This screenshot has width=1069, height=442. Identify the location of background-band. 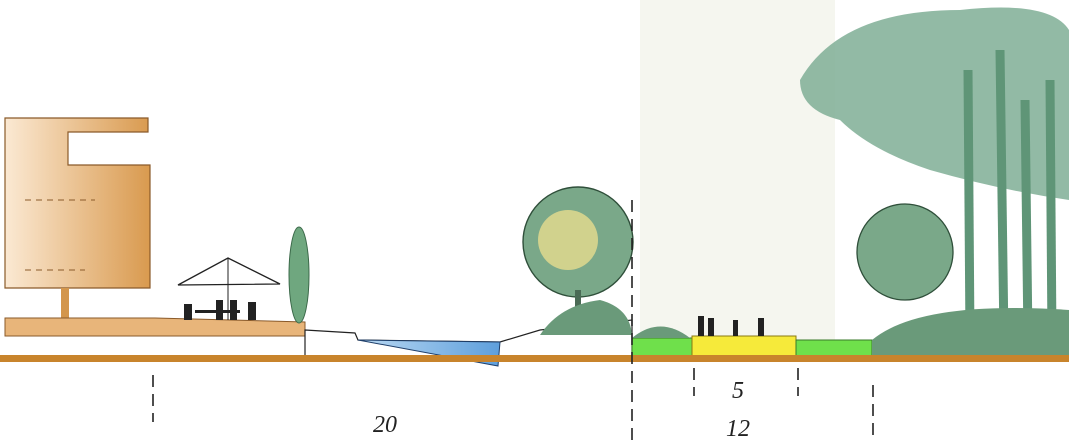
(737, 170).